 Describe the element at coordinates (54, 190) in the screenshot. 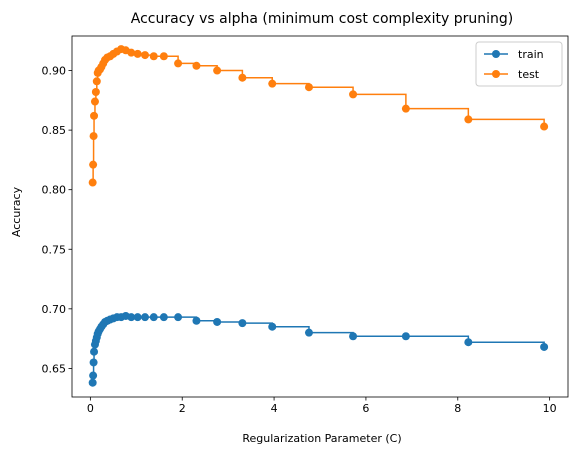

I see `y-tick-label: 0.80` at that location.